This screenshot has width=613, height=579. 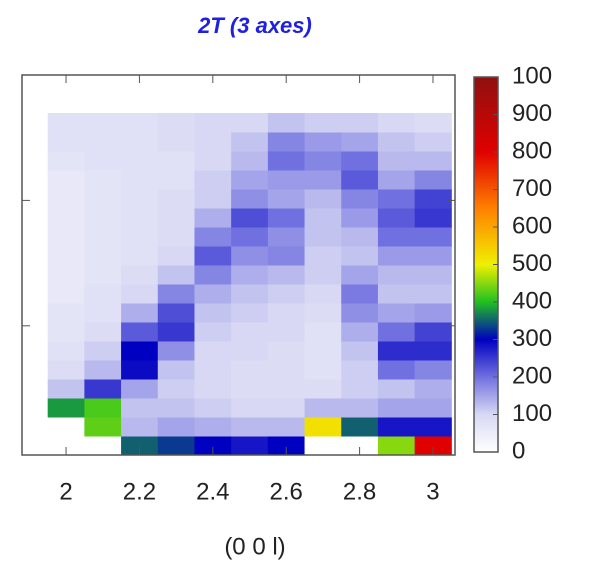 What do you see at coordinates (532, 300) in the screenshot?
I see `colorbar-tick-label: 400` at bounding box center [532, 300].